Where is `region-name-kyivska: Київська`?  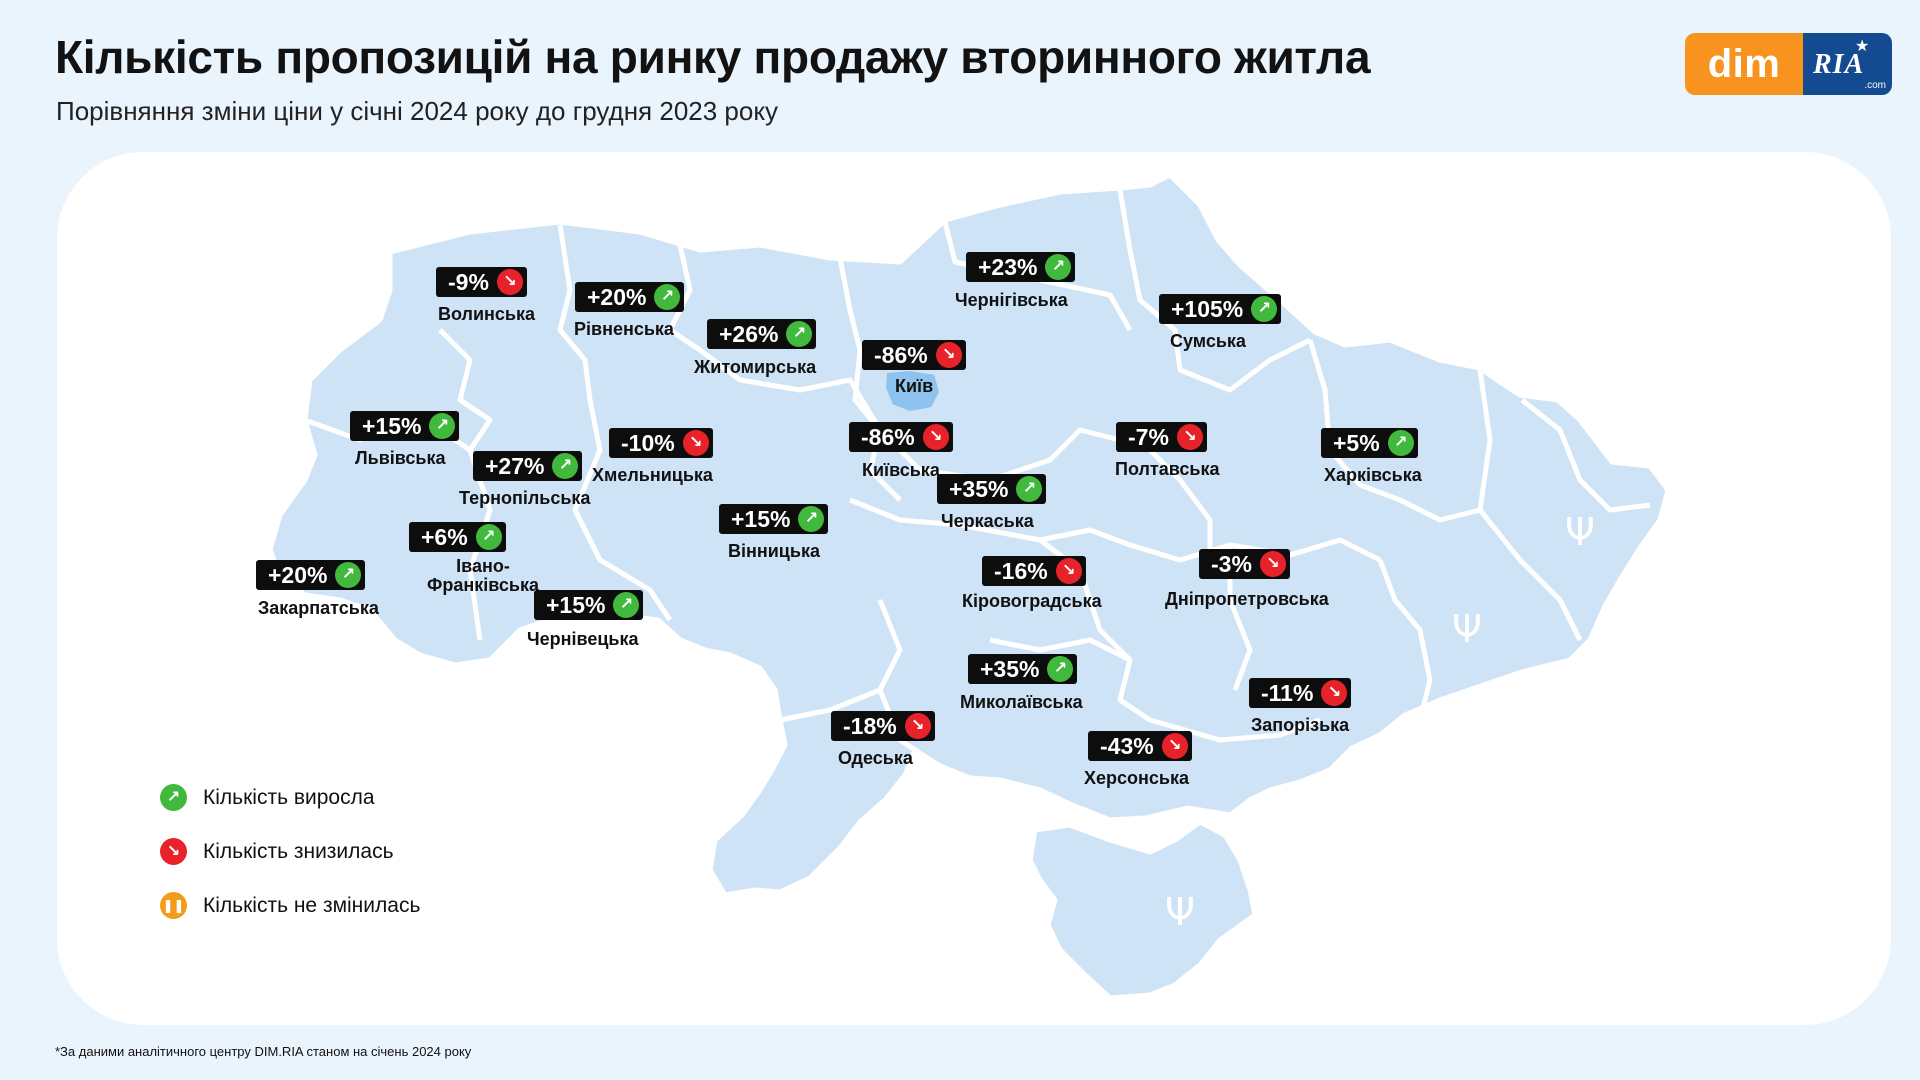 region-name-kyivska: Київська is located at coordinates (901, 470).